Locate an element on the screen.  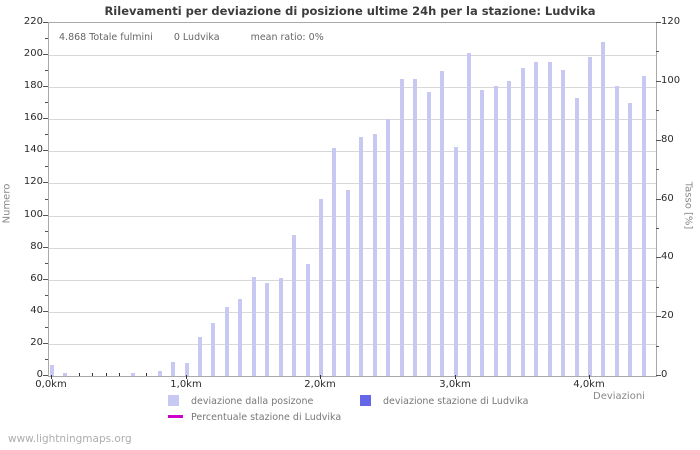
stat-station-strikes: 0 Ludvika is located at coordinates (196, 37).